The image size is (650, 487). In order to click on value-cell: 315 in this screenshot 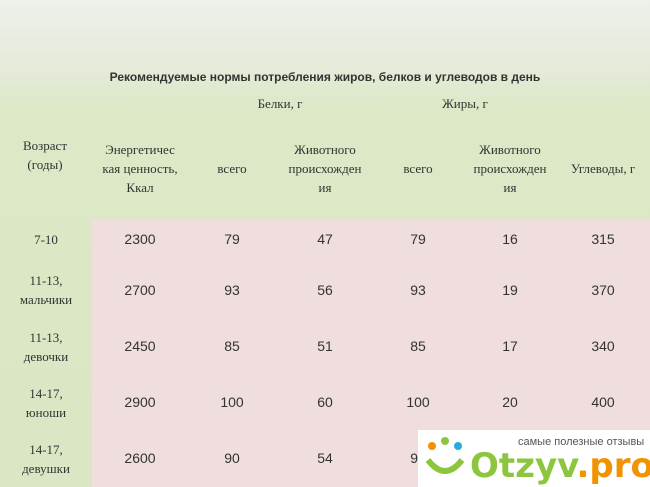, I will do `click(603, 238)`.